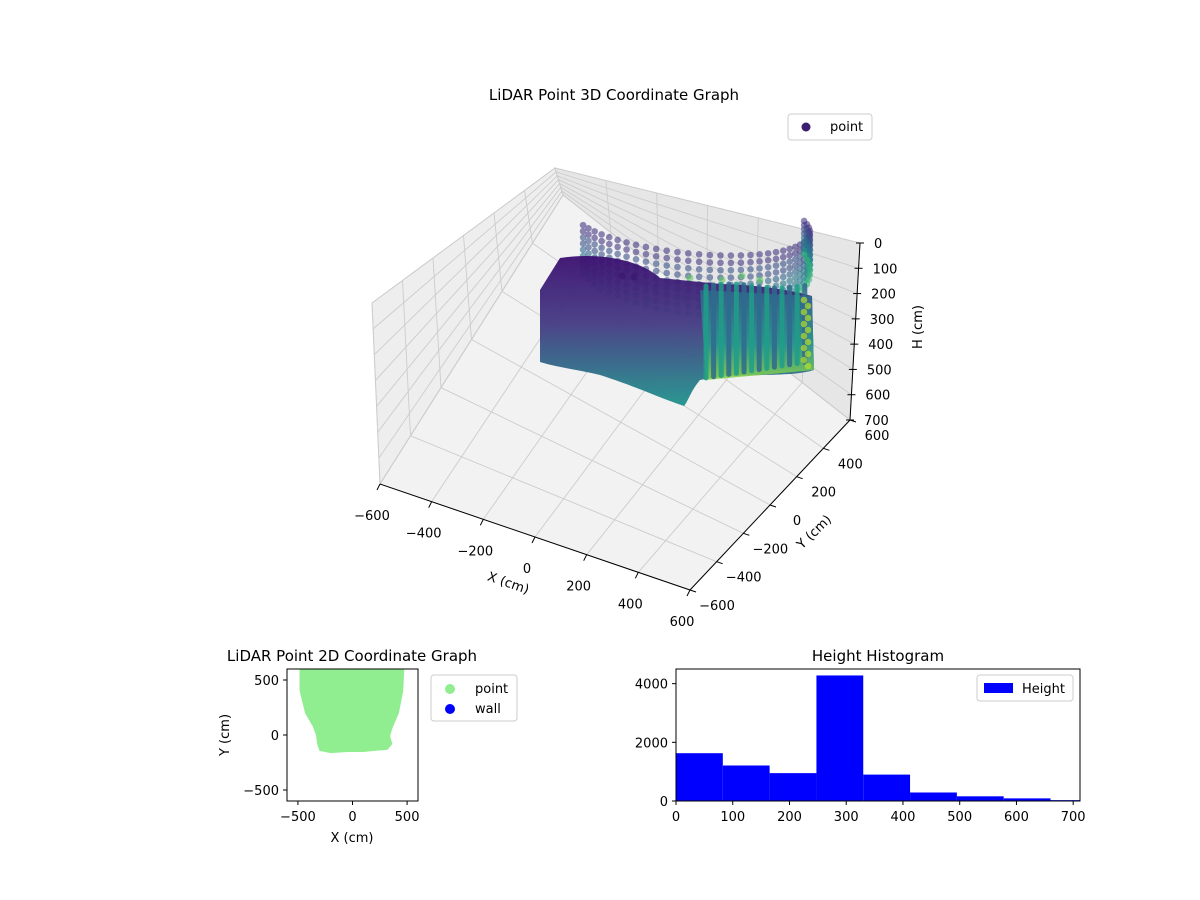  I want to click on legend-3d-label-point: point, so click(846, 127).